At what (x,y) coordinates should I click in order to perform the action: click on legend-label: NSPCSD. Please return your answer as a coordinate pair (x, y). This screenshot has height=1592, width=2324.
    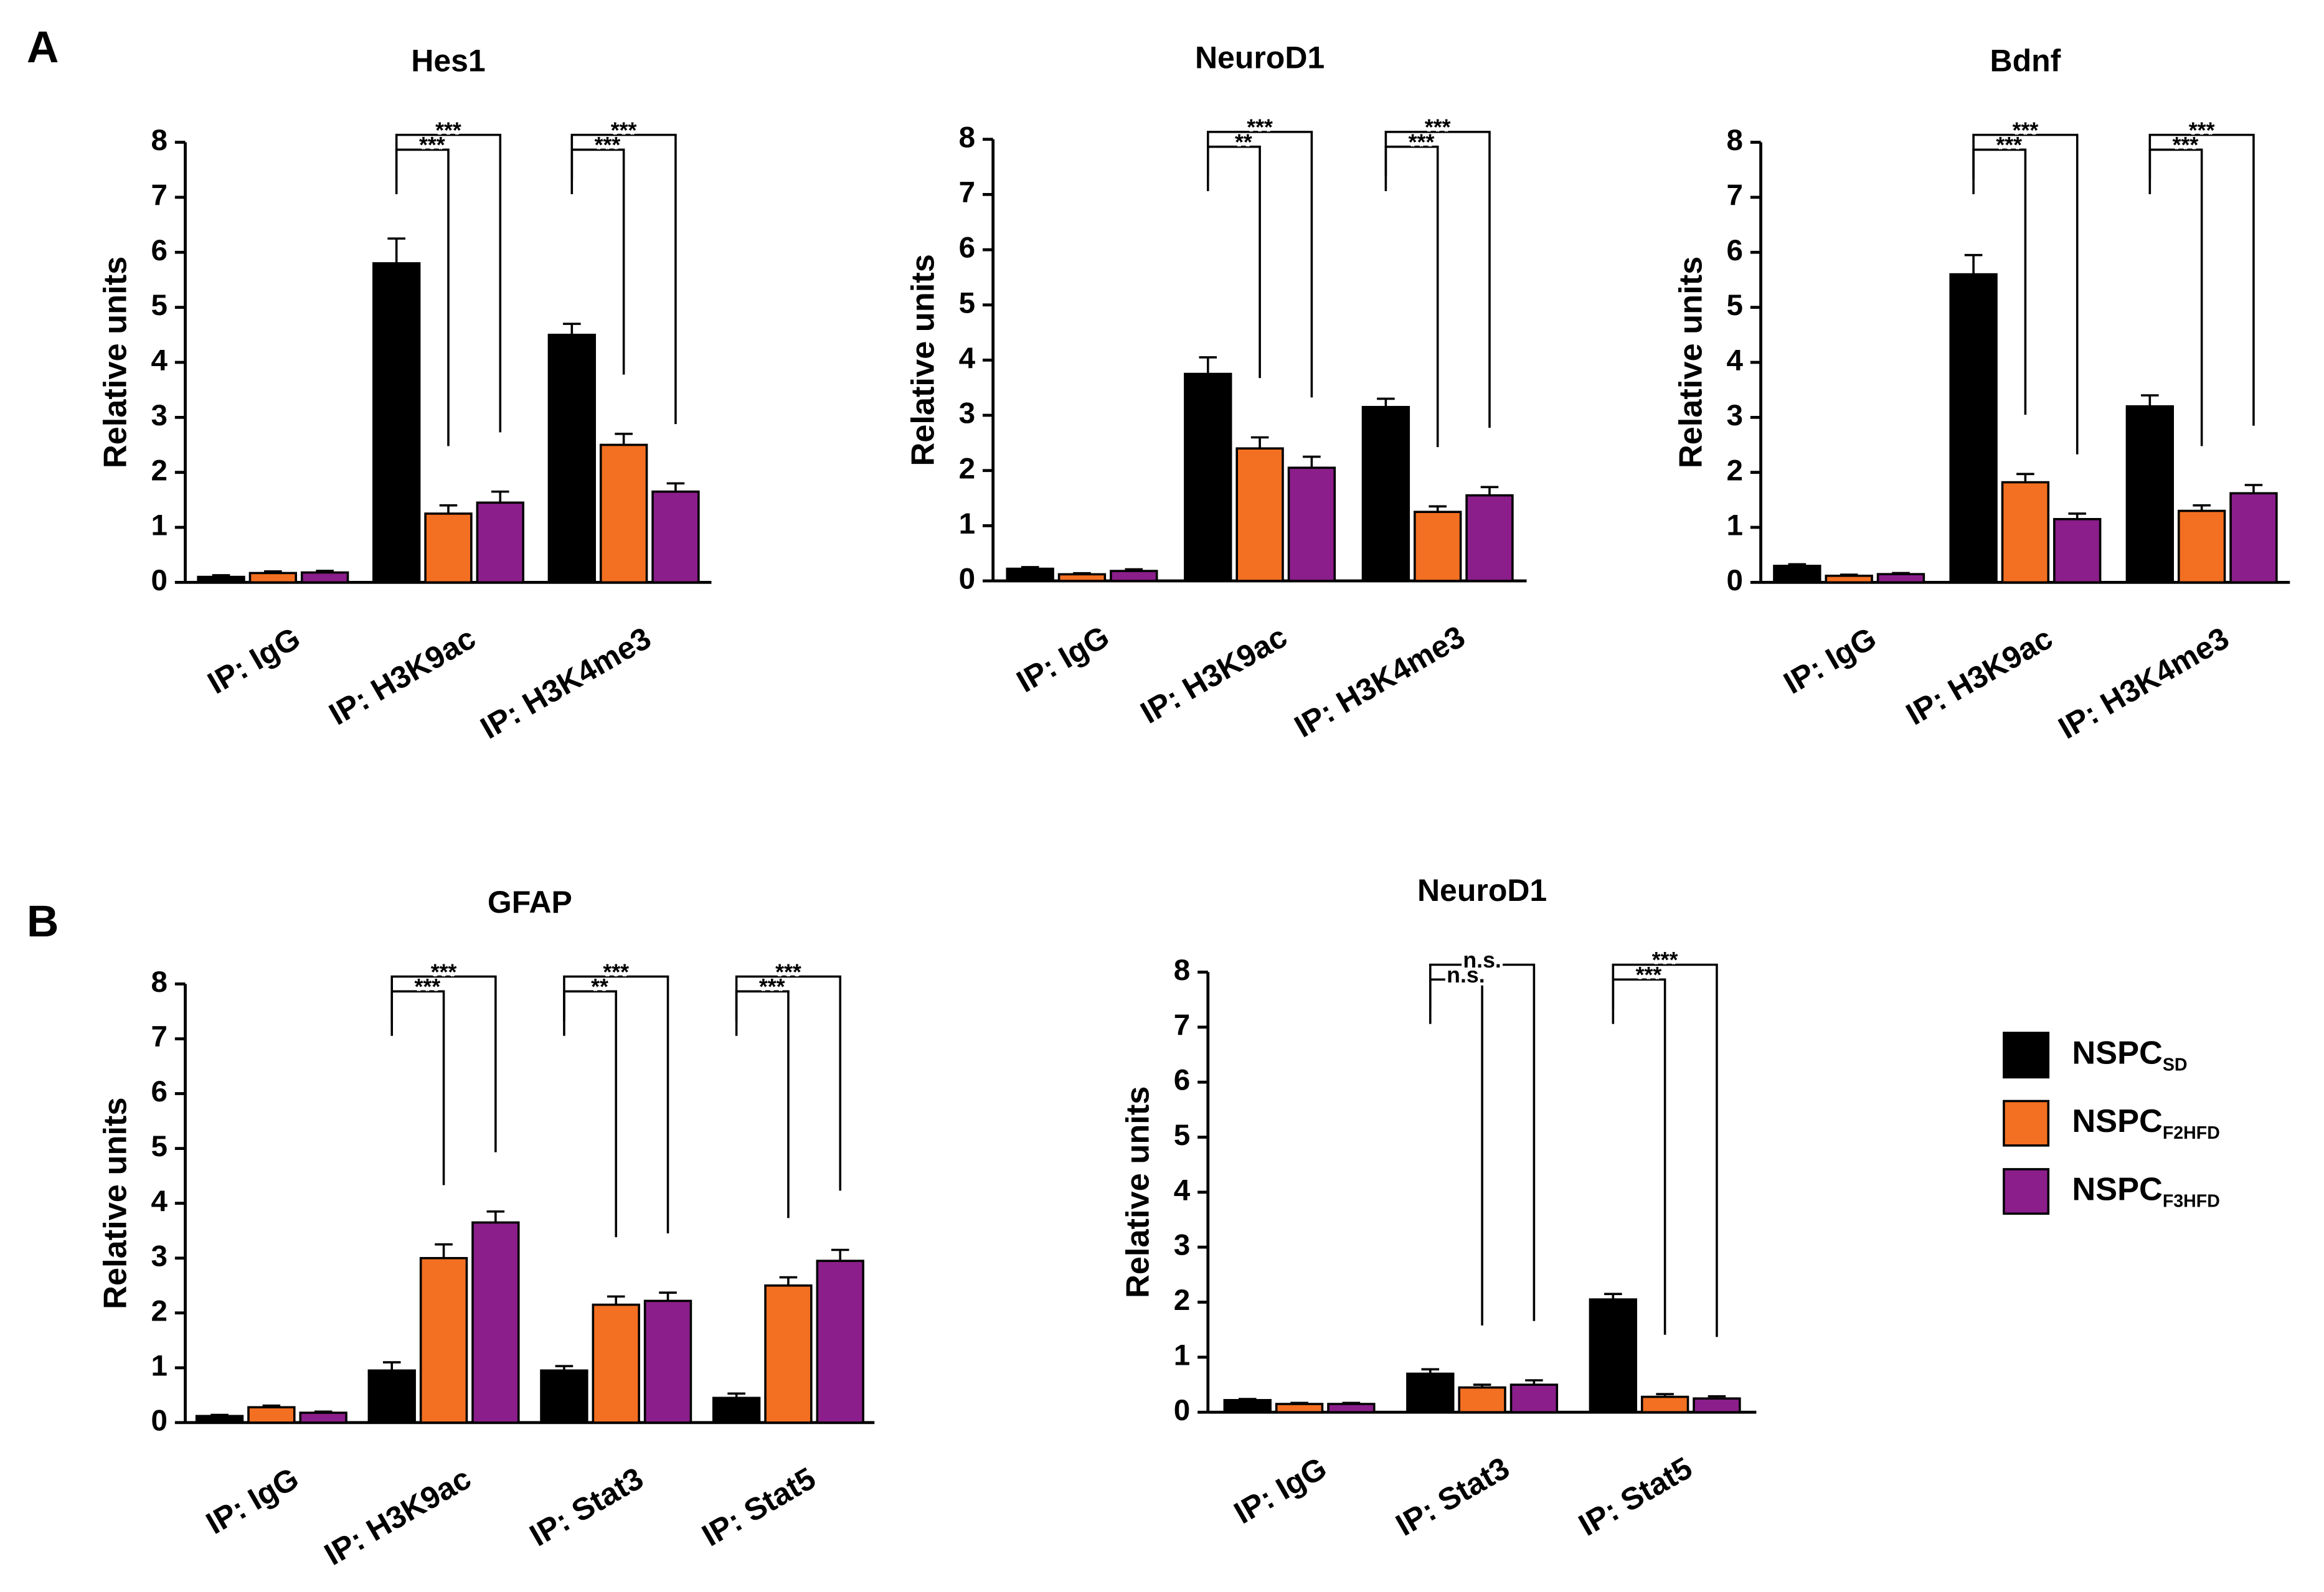
    Looking at the image, I should click on (2129, 1054).